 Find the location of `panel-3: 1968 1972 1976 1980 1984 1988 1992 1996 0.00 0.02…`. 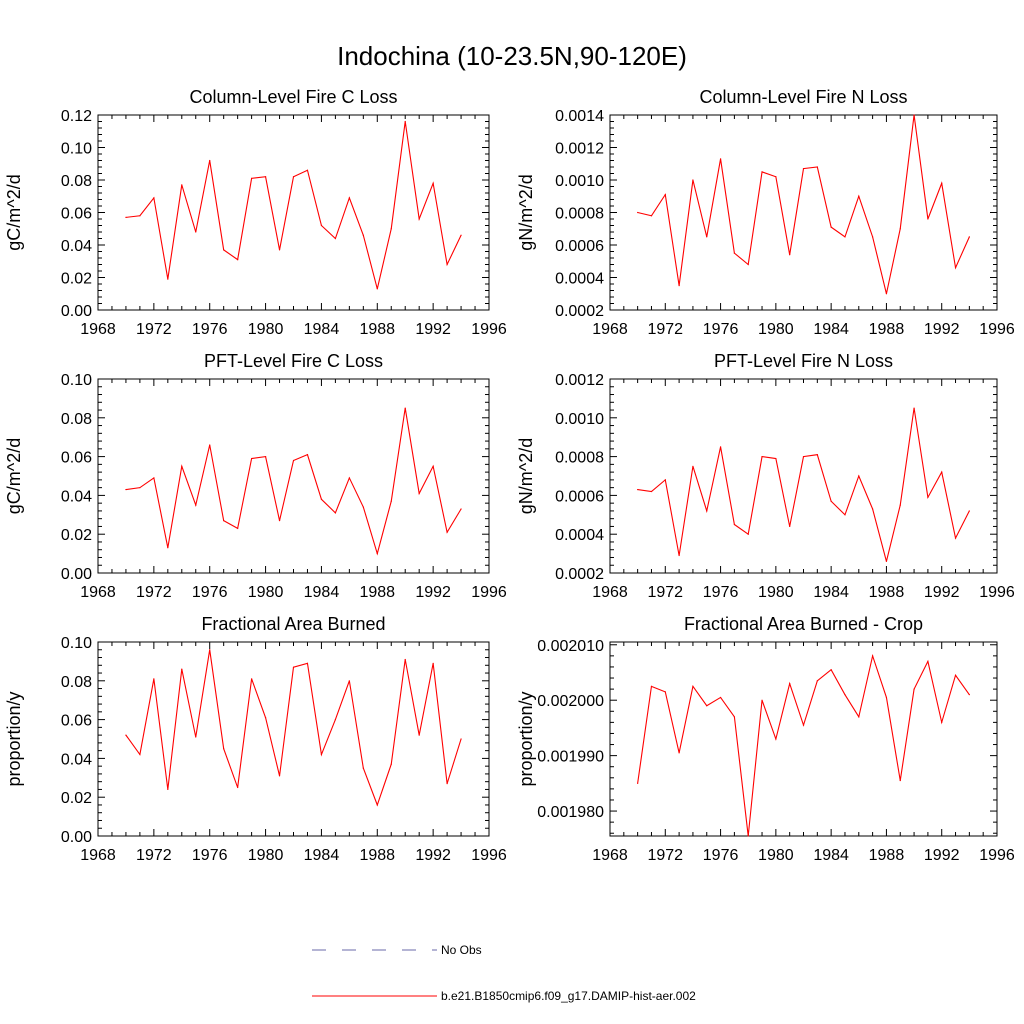

panel-3: 1968 1972 1976 1980 1984 1988 1992 1996 0.00 0.02… is located at coordinates (255, 476).